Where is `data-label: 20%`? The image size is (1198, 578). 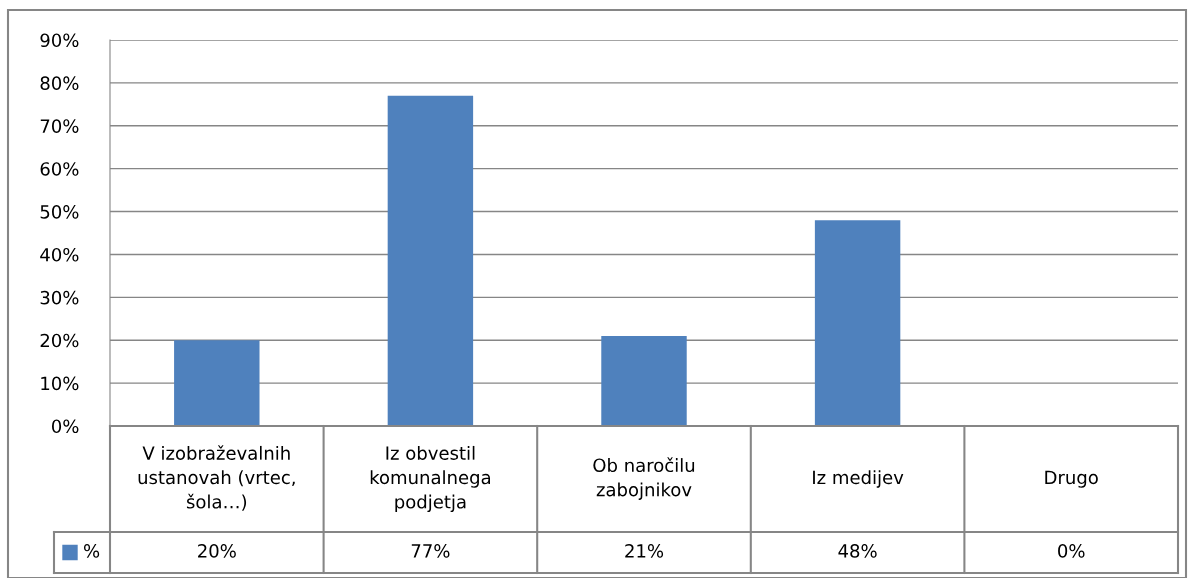
data-label: 20% is located at coordinates (217, 551).